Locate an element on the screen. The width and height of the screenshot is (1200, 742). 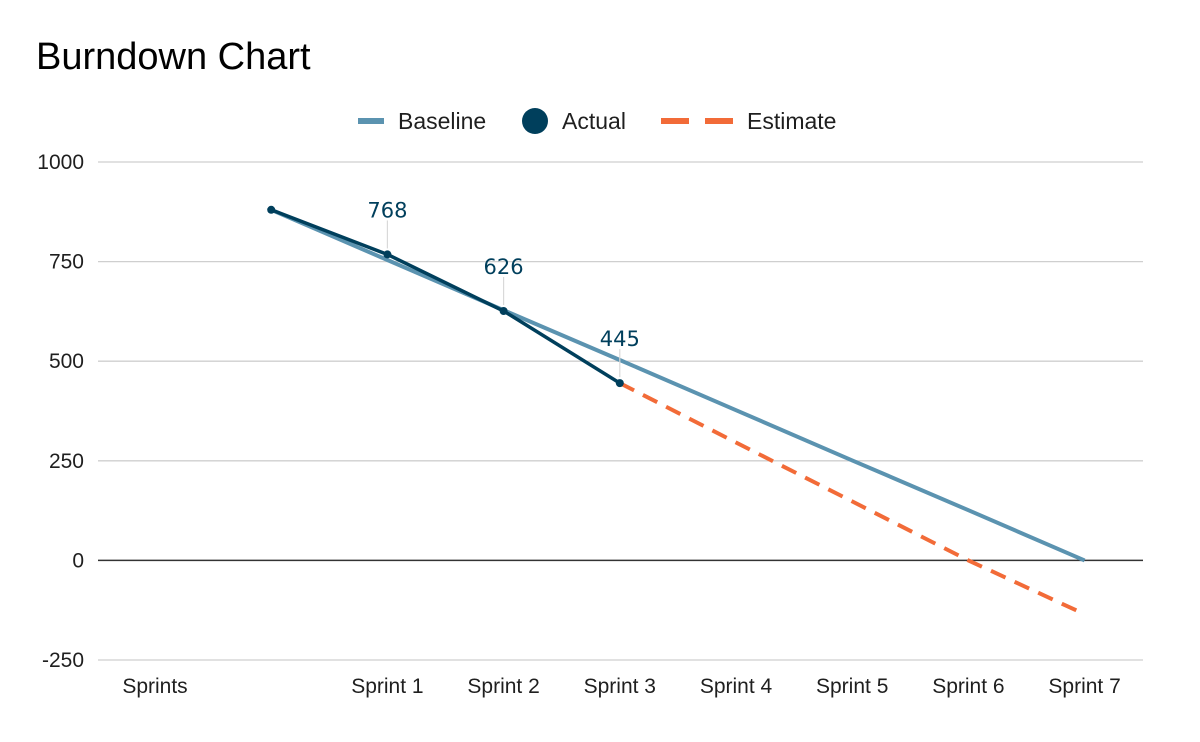
y-tick-label: 500 is located at coordinates (66, 361).